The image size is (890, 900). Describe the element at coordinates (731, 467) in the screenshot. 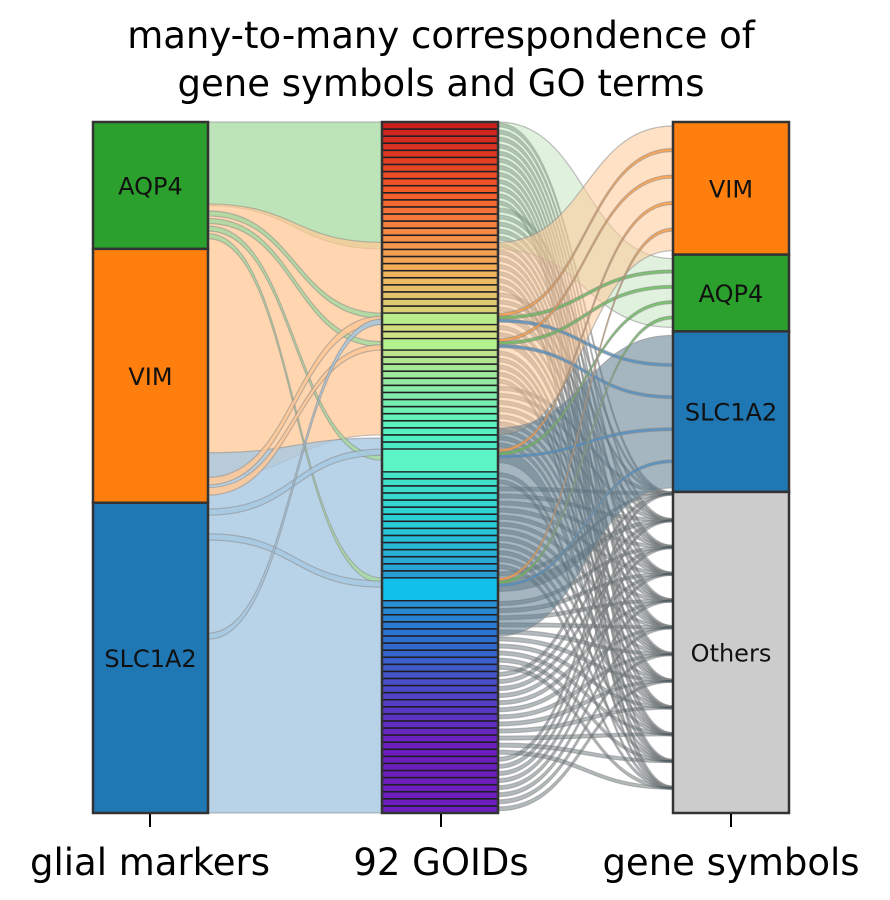

I see `gene-symbols-column: VIM AQP4 SLC1A2 Others` at that location.